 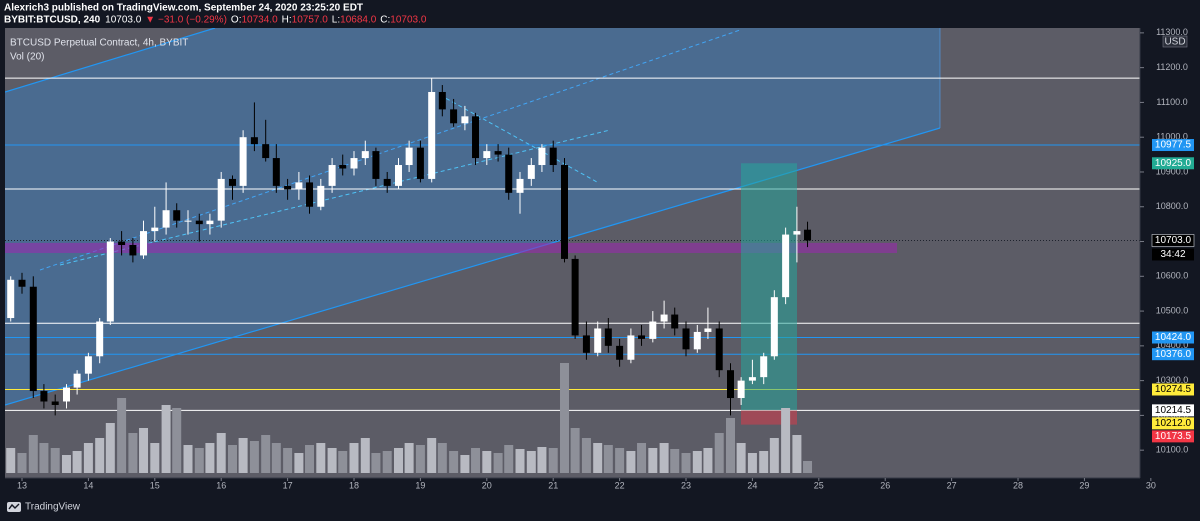 I want to click on y-tick-label: 10500.0, so click(x=1172, y=310).